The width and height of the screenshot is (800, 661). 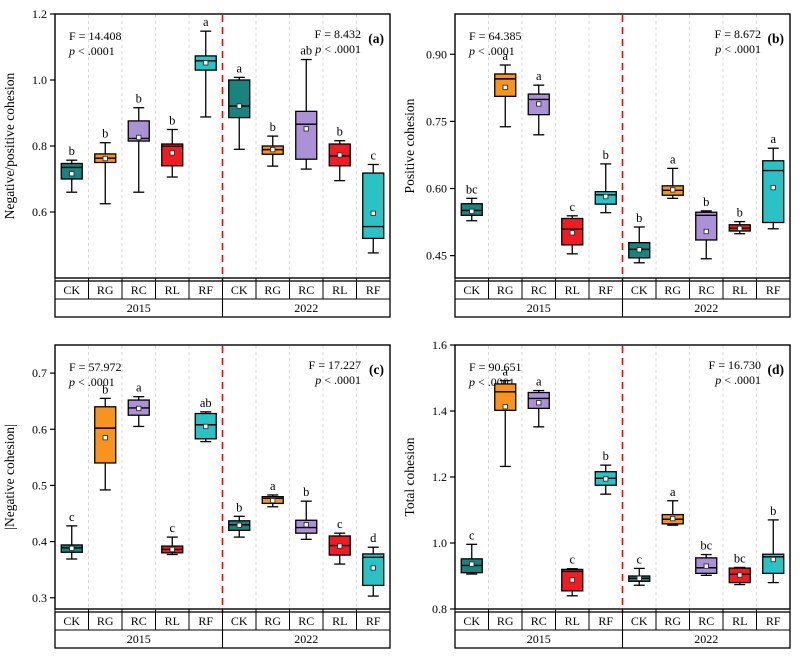 I want to click on box-2022-CK: c, so click(x=639, y=569).